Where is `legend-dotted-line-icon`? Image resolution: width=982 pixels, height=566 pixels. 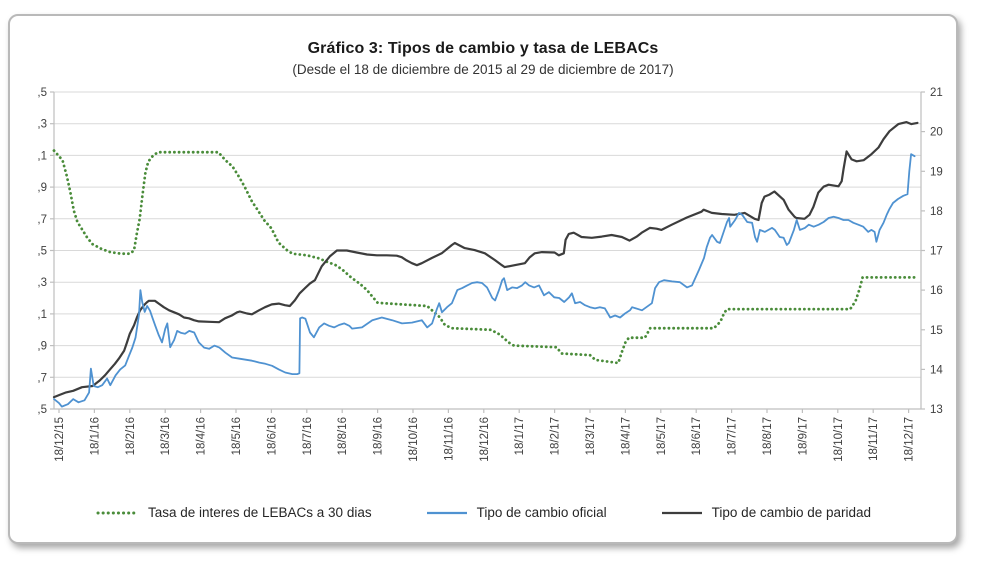 legend-dotted-line-icon is located at coordinates (118, 512).